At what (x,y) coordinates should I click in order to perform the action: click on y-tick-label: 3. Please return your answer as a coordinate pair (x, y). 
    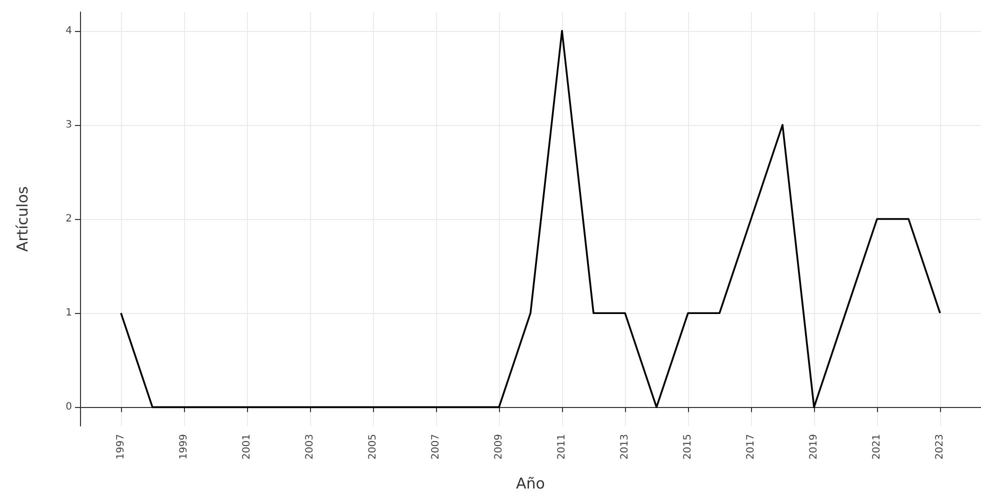
    Looking at the image, I should click on (69, 124).